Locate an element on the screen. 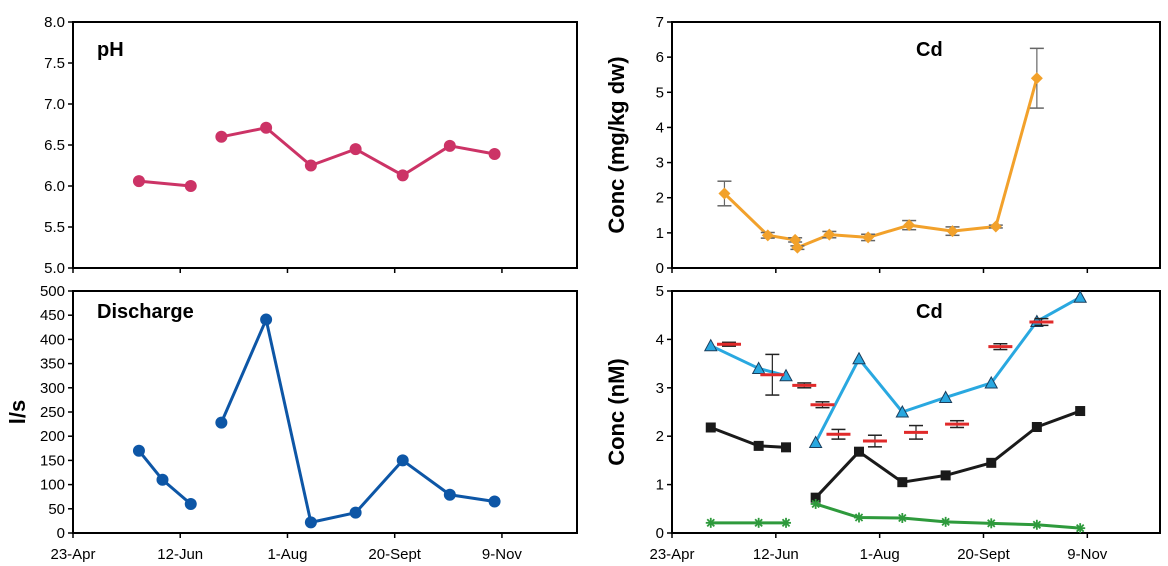  y-tick-label: 5.0 is located at coordinates (54, 268).